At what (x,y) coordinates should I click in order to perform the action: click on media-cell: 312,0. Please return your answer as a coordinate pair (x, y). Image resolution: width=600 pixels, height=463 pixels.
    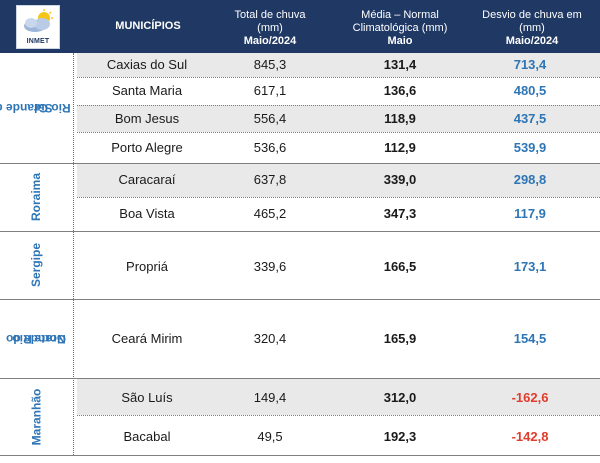
    Looking at the image, I should click on (400, 397).